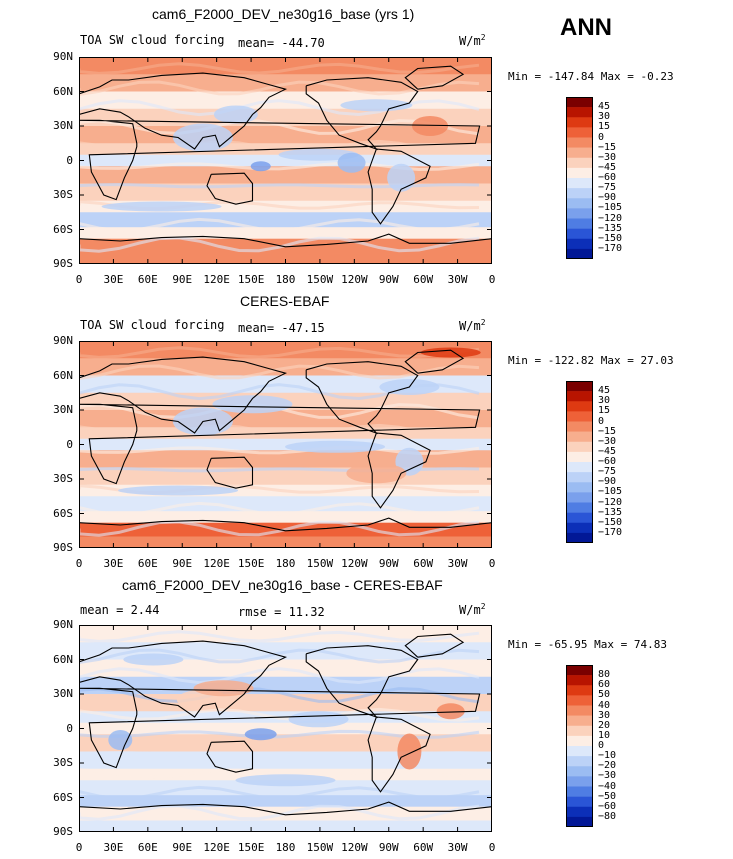  Describe the element at coordinates (604, 127) in the screenshot. I see `colorbar-tick-label: 15` at that location.